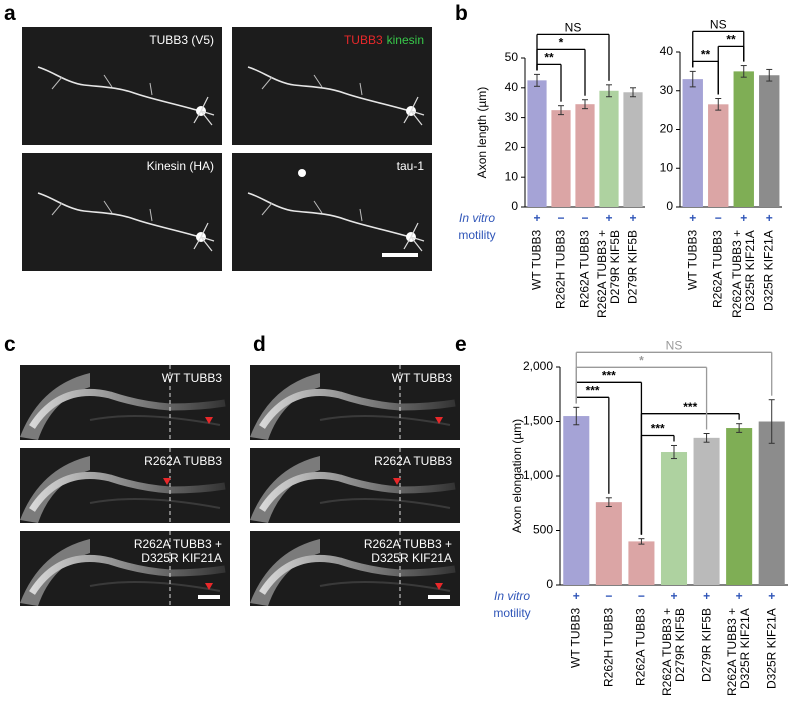 The width and height of the screenshot is (788, 716). What do you see at coordinates (363, 40) in the screenshot?
I see `label-red: TUBB3` at bounding box center [363, 40].